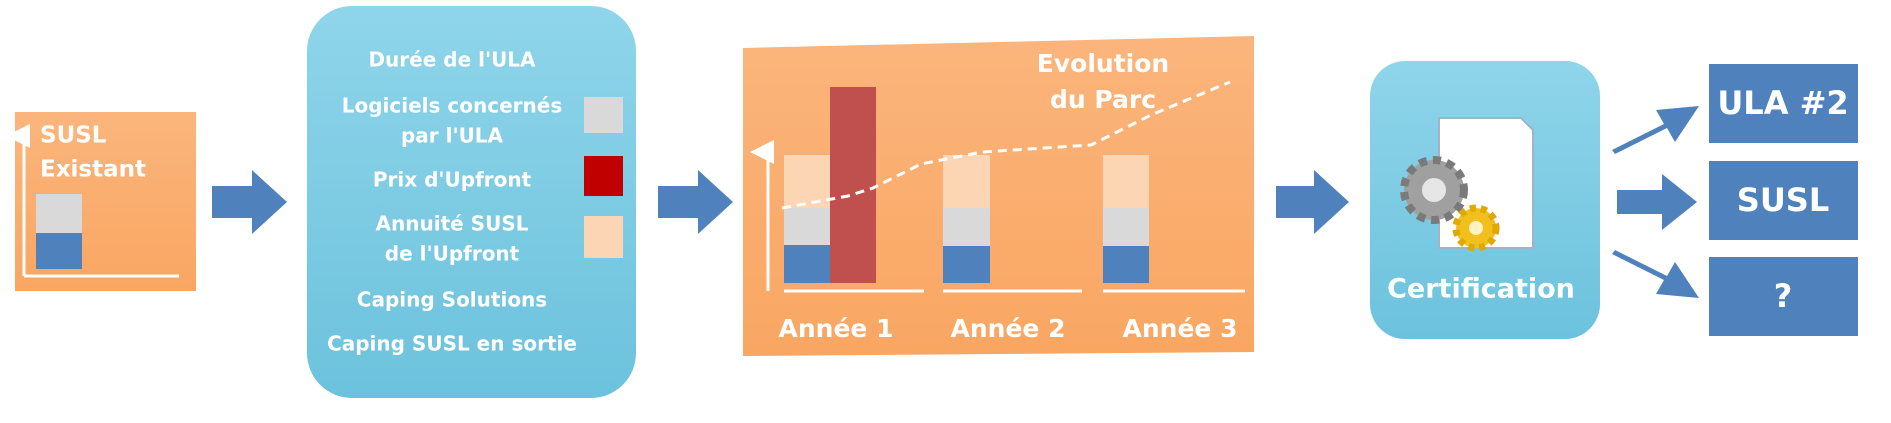  I want to click on year-label: Année 2, so click(1008, 328).